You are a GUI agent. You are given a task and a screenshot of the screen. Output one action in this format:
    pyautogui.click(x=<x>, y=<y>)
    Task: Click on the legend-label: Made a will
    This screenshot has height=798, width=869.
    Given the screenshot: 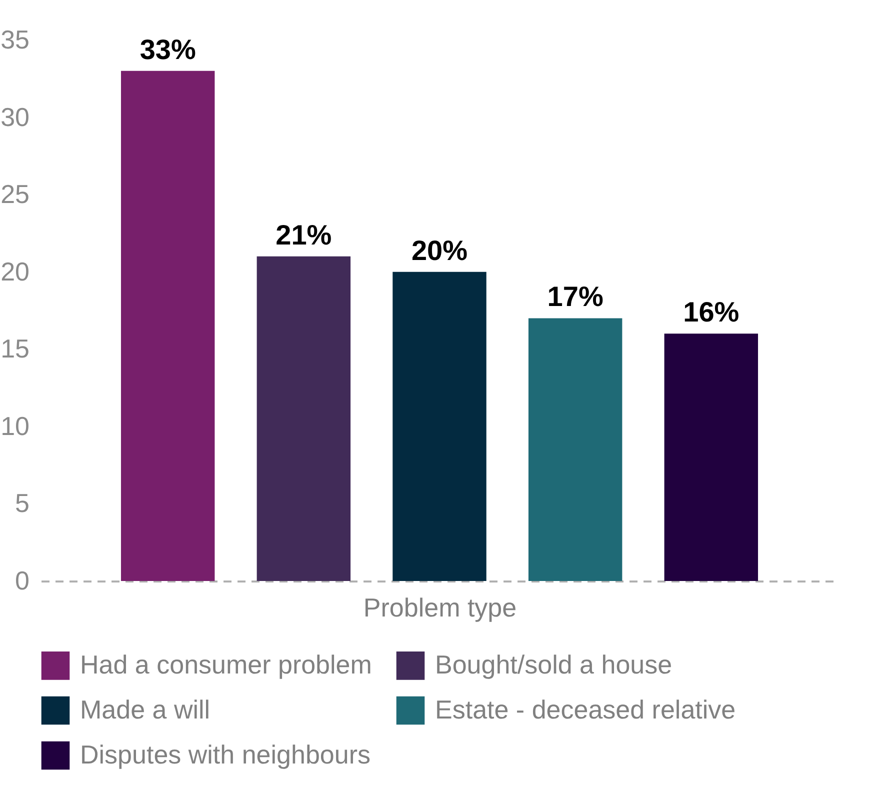 What is the action you would take?
    pyautogui.click(x=145, y=709)
    